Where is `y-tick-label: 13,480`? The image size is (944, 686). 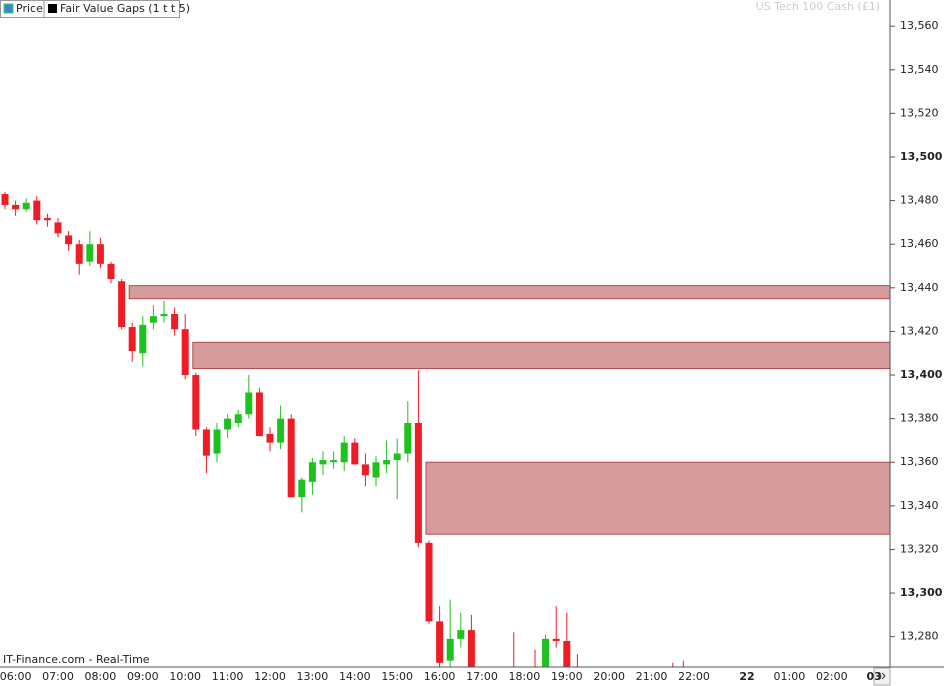 y-tick-label: 13,480 is located at coordinates (919, 200).